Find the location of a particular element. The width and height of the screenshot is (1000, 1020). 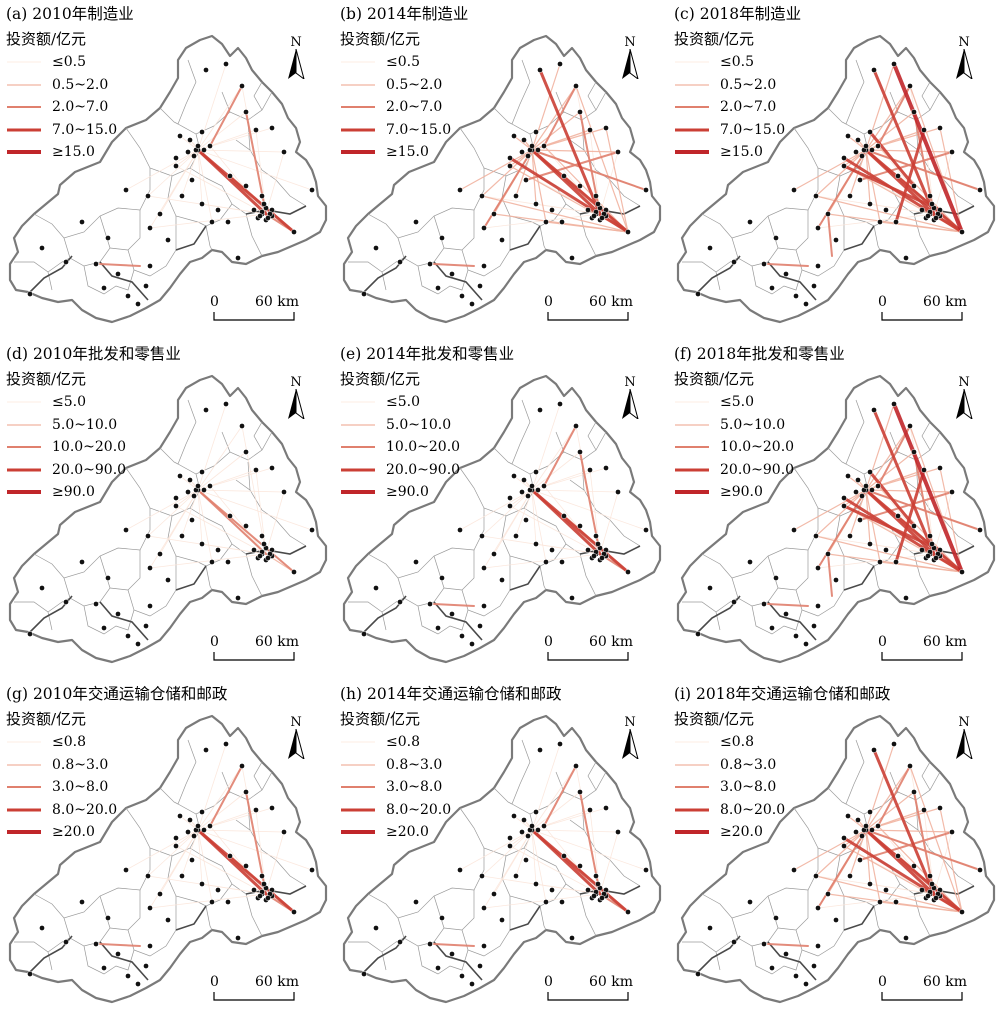

legend-label: 3.0~8.0 is located at coordinates (414, 787).